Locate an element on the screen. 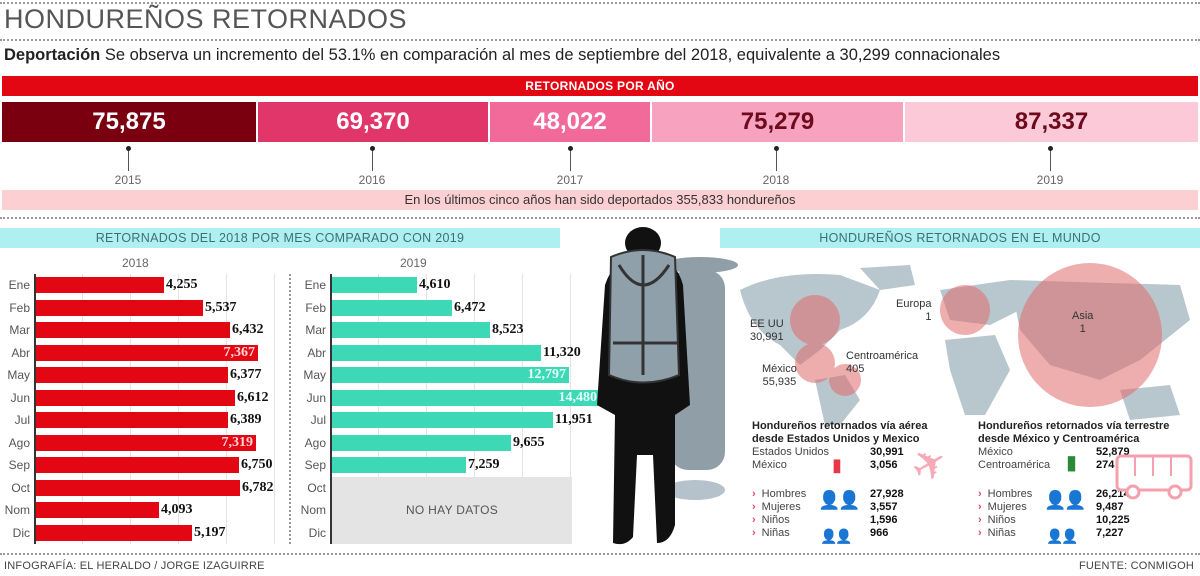 This screenshot has width=1200, height=576. month-label: Oct is located at coordinates (316, 487).